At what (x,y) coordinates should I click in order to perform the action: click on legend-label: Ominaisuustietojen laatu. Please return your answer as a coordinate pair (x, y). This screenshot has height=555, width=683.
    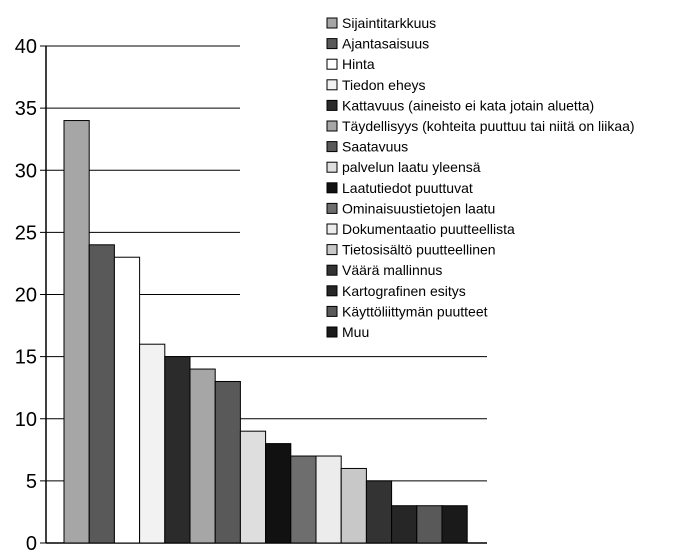
    Looking at the image, I should click on (418, 208).